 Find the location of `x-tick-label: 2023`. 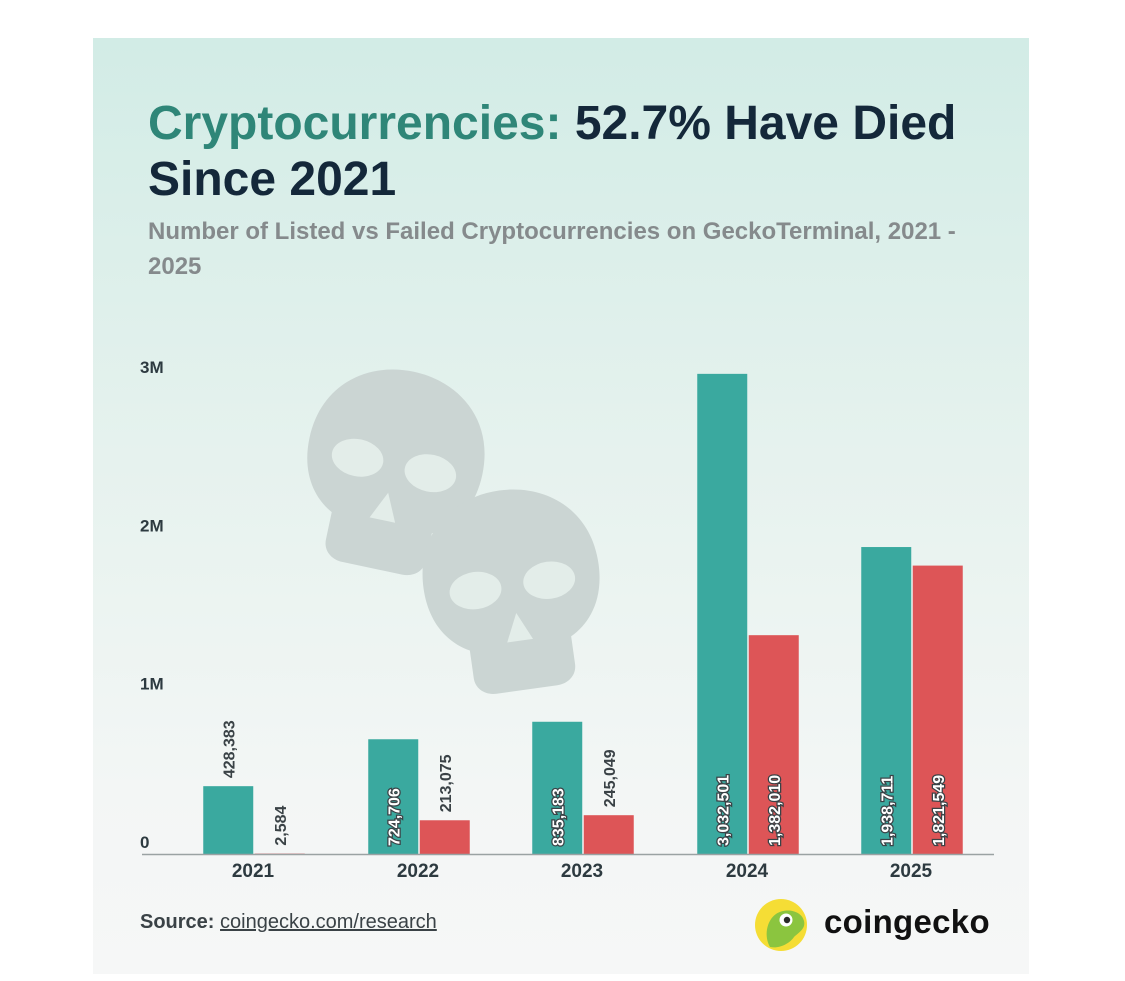

x-tick-label: 2023 is located at coordinates (582, 871).